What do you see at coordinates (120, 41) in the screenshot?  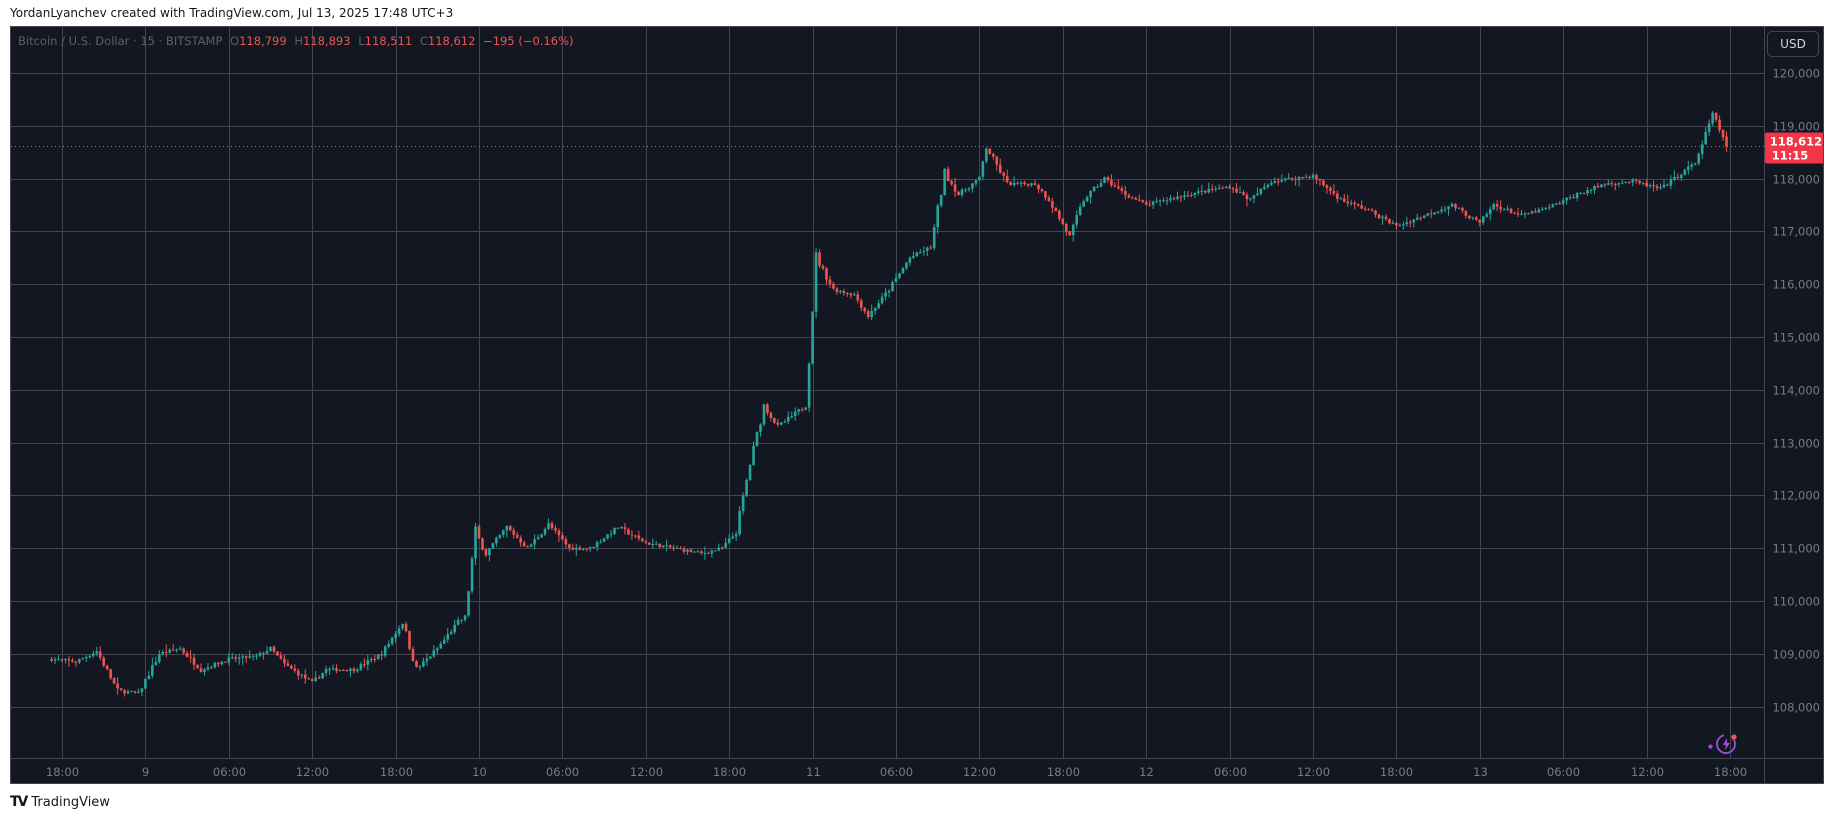 I see `symbol-title: Bitcoin / U.S. Dollar · 15 · BITSTAMP` at bounding box center [120, 41].